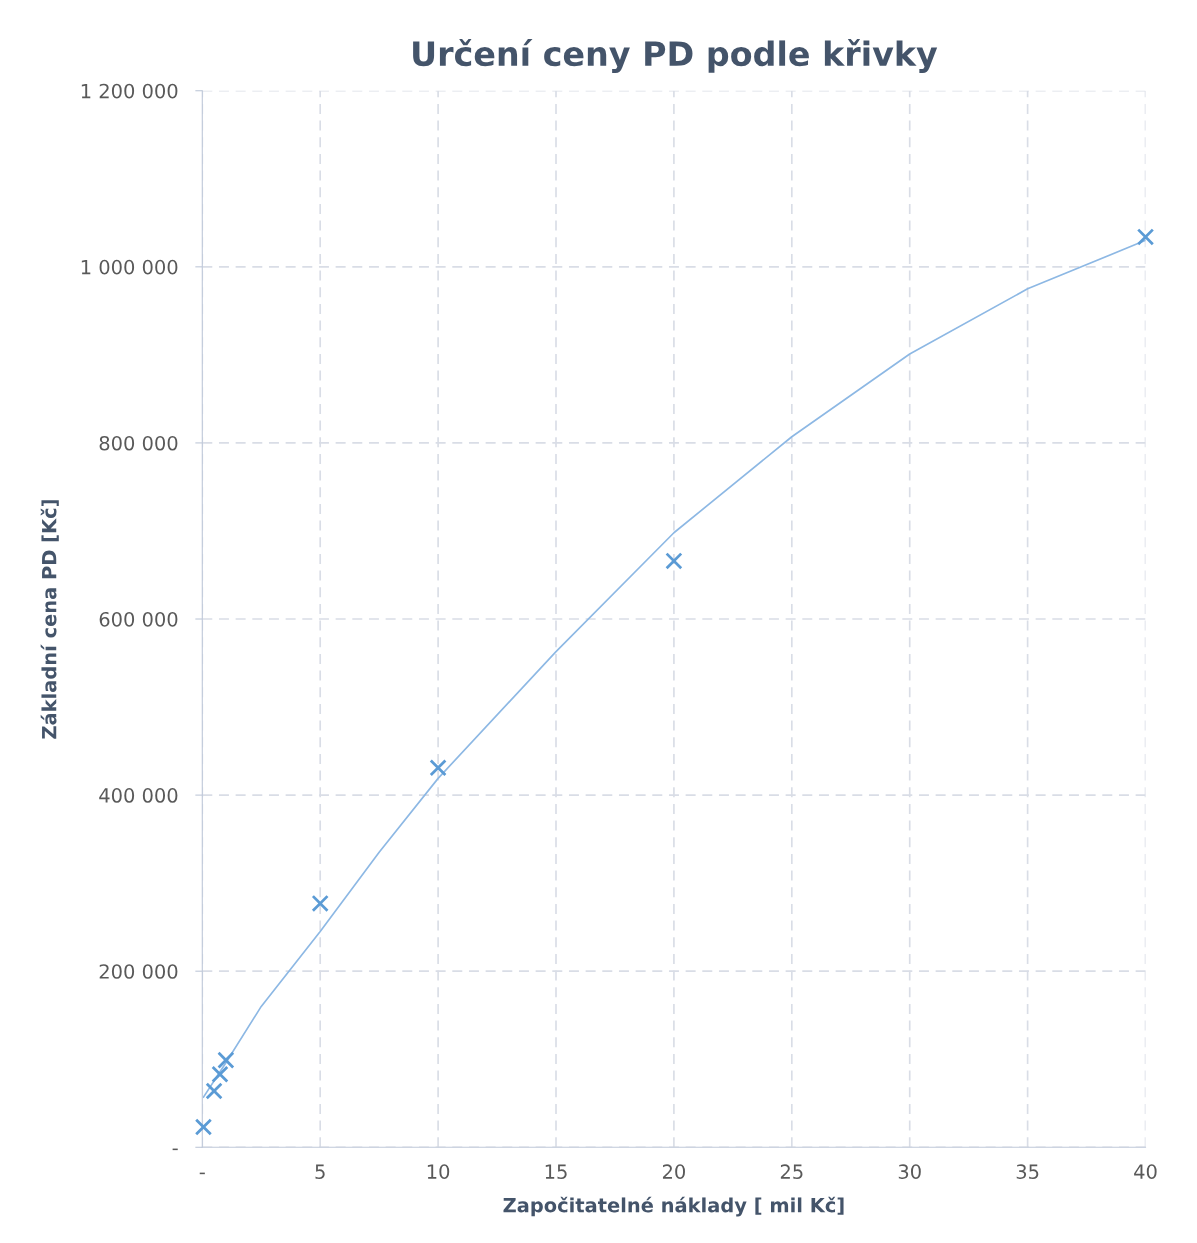 This screenshot has height=1243, width=1197. Describe the element at coordinates (138, 971) in the screenshot. I see `y-tick-label: 200 000` at that location.